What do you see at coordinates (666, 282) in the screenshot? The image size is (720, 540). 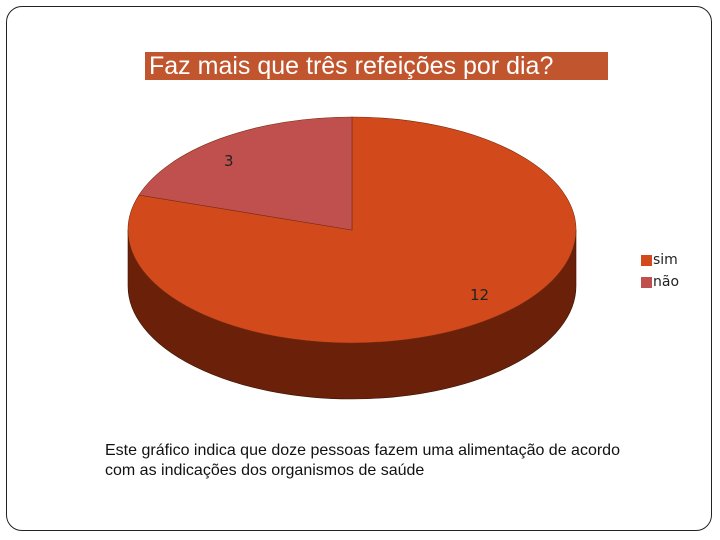 I see `legend-label-nao: não` at bounding box center [666, 282].